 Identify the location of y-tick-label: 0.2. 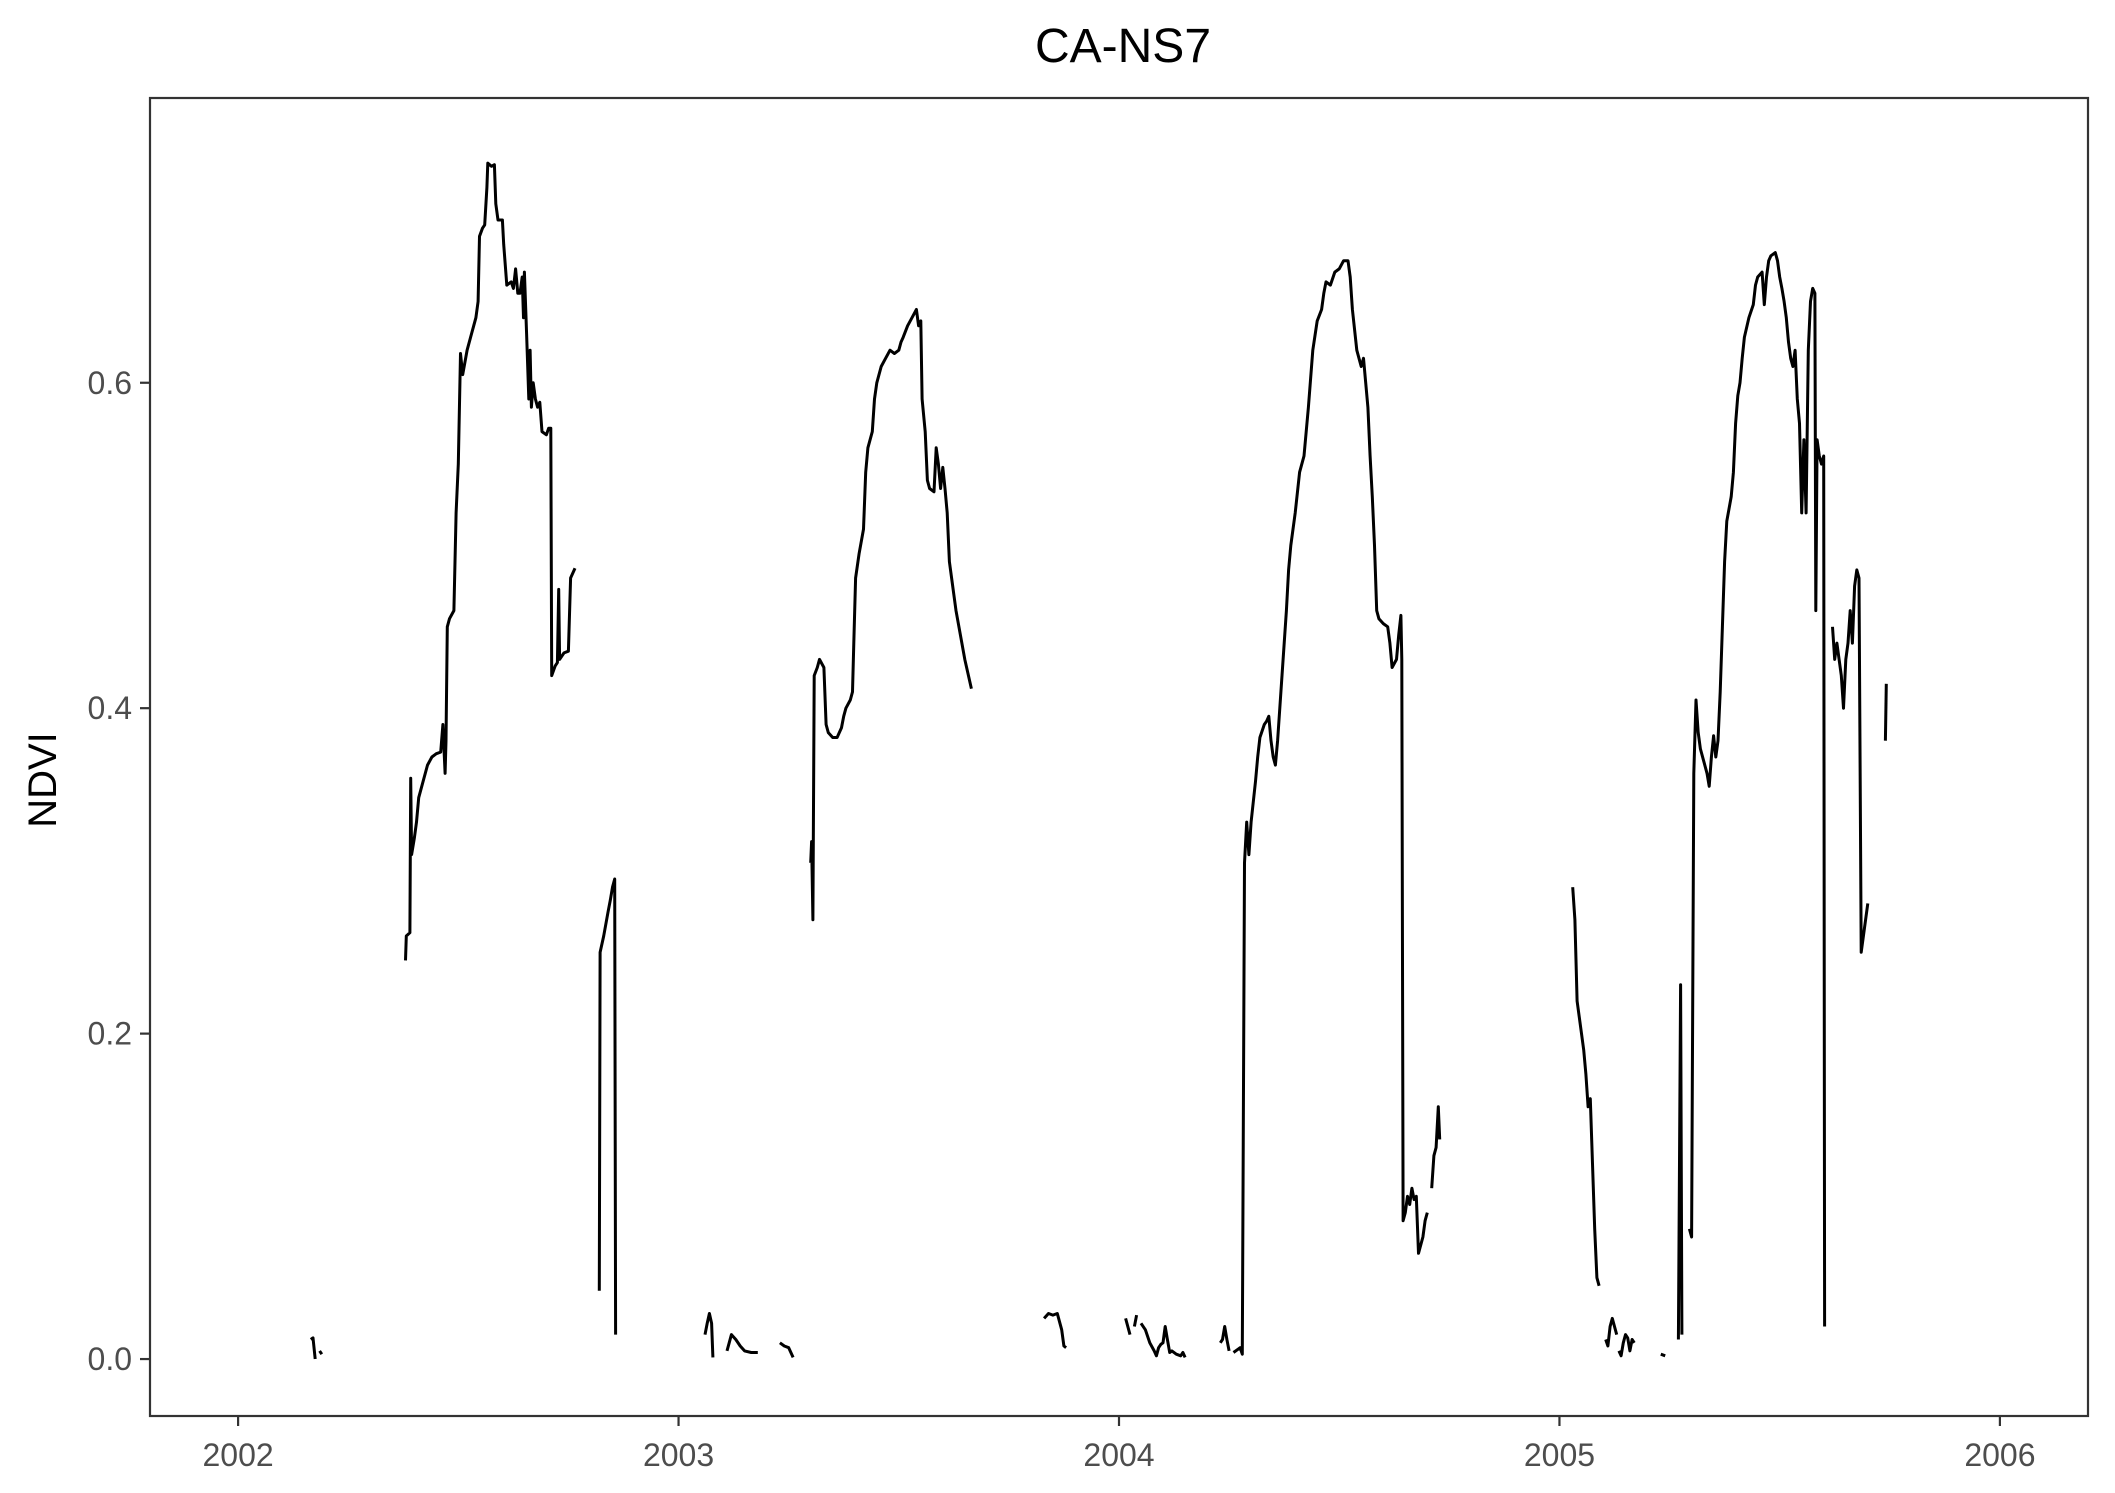
(110, 1034).